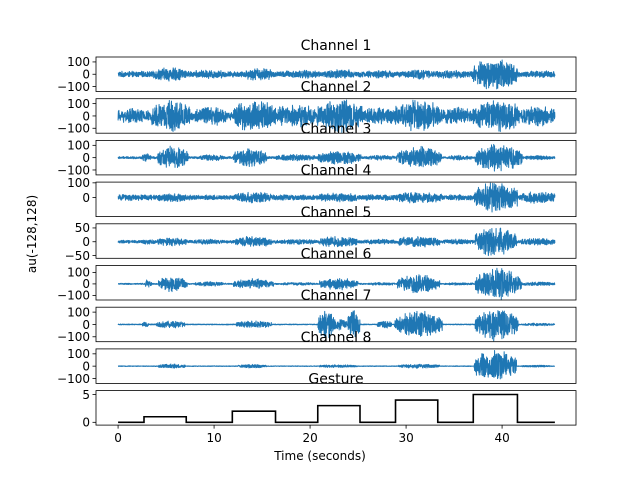 The height and width of the screenshot is (480, 640). I want to click on channel-4-signal-line, so click(336, 197).